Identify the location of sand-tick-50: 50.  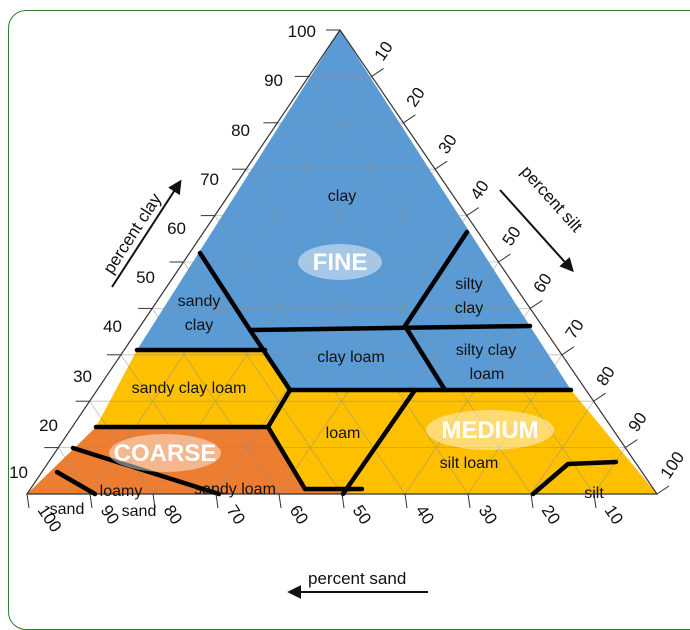
(362, 515).